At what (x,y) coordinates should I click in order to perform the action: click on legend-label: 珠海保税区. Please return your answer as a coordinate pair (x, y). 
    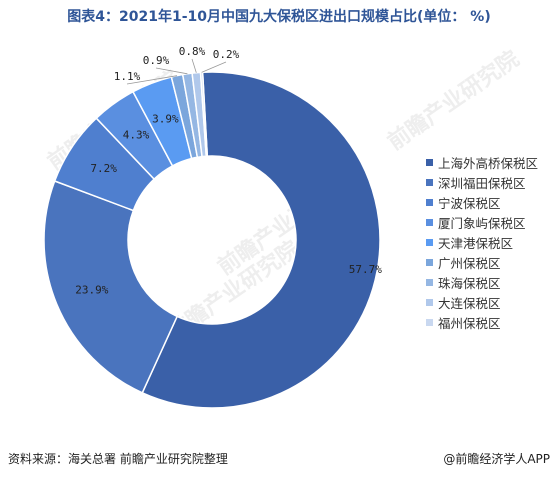
    Looking at the image, I should click on (469, 283).